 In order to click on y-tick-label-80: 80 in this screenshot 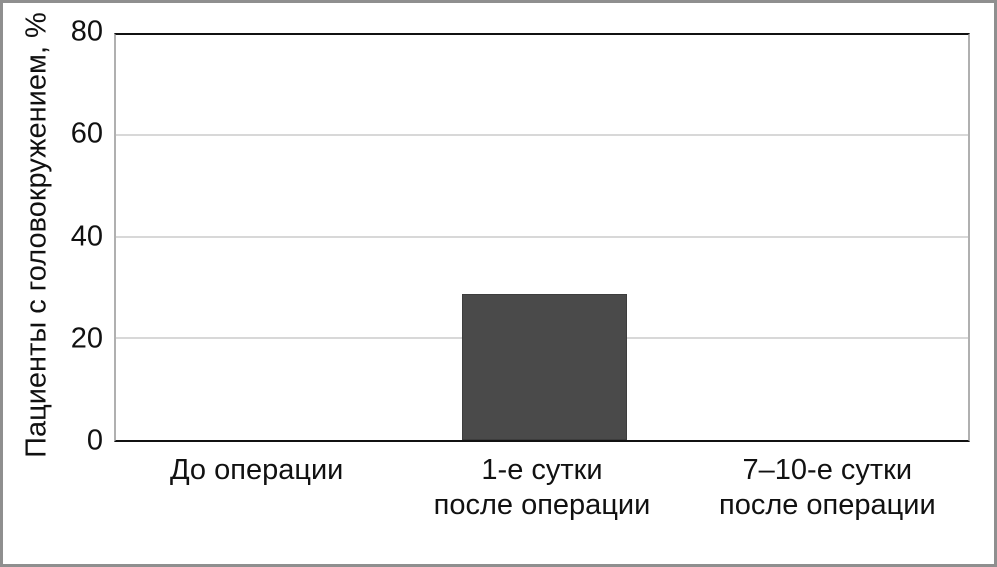, I will do `click(86, 31)`.